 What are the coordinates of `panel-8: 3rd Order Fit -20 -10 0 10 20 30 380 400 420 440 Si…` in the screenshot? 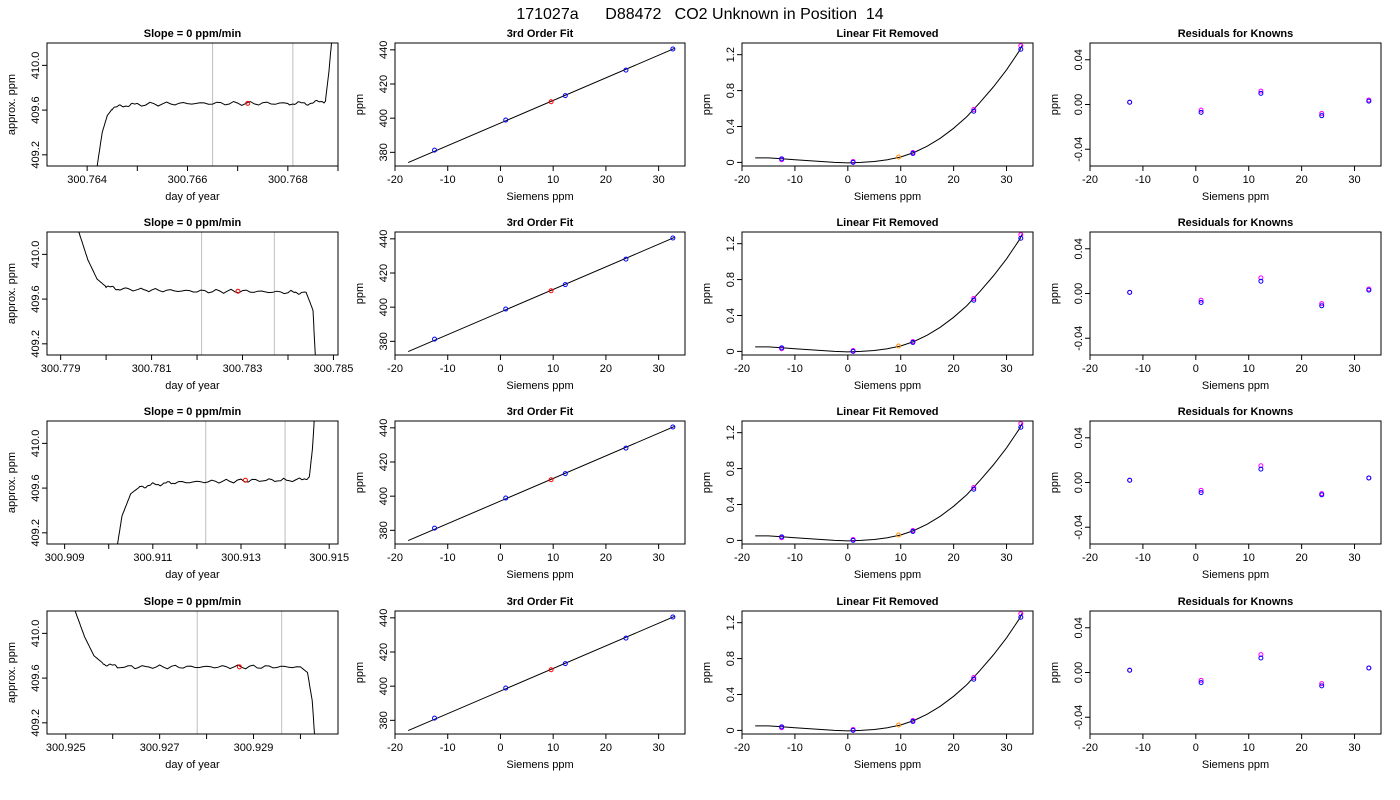 It's located at (520, 683).